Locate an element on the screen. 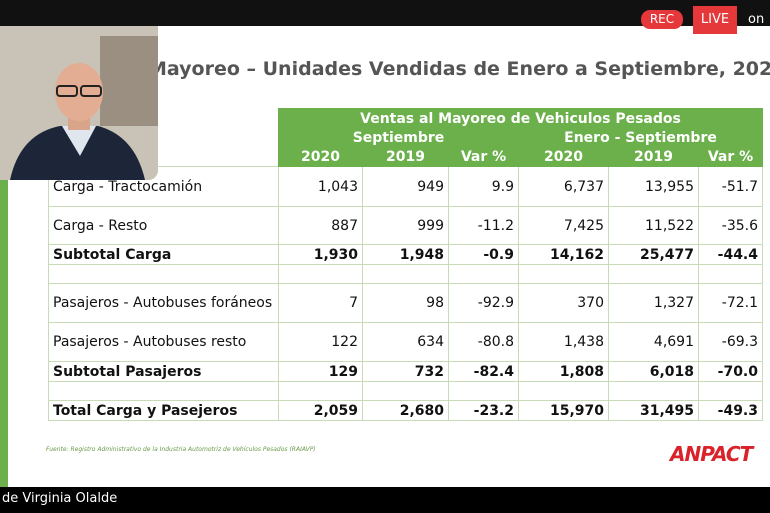 The width and height of the screenshot is (770, 513). row-label: Pasajeros - Autobuses resto is located at coordinates (163, 342).